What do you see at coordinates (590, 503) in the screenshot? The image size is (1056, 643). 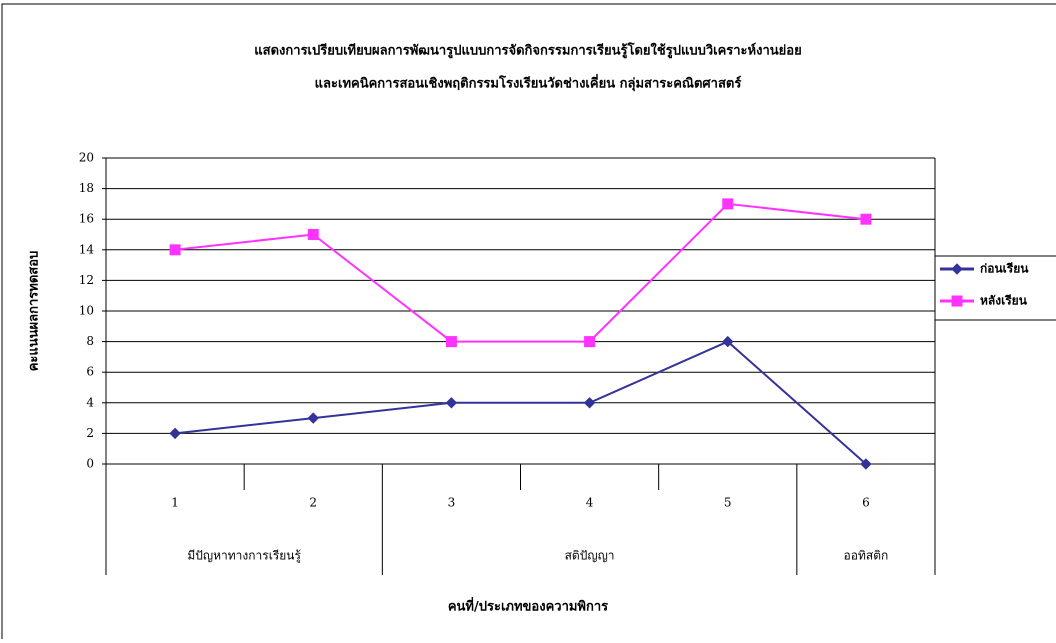 I see `x-tick-label: 4` at bounding box center [590, 503].